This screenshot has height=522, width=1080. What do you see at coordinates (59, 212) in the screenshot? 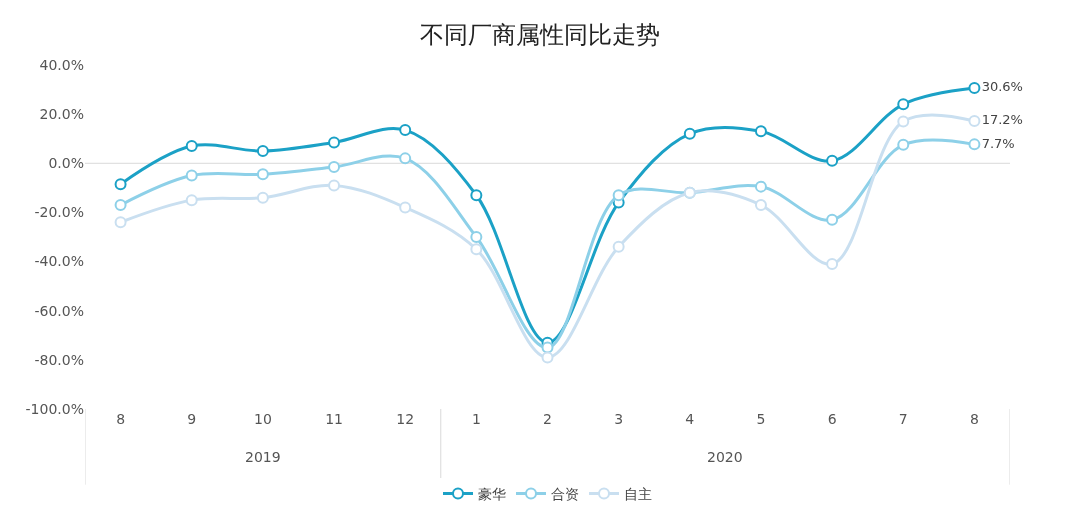
I see `y-tick-label: -20.0%` at bounding box center [59, 212].